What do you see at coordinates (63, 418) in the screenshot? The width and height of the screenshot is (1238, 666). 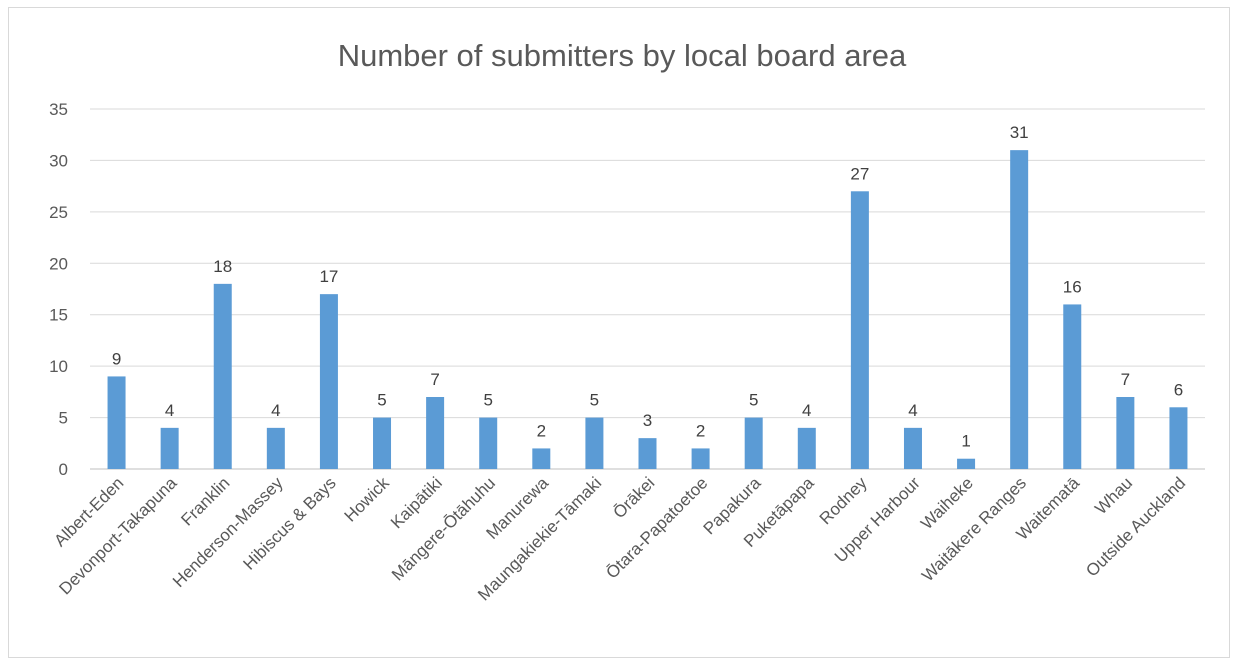 I see `y-tick-label: 5` at bounding box center [63, 418].